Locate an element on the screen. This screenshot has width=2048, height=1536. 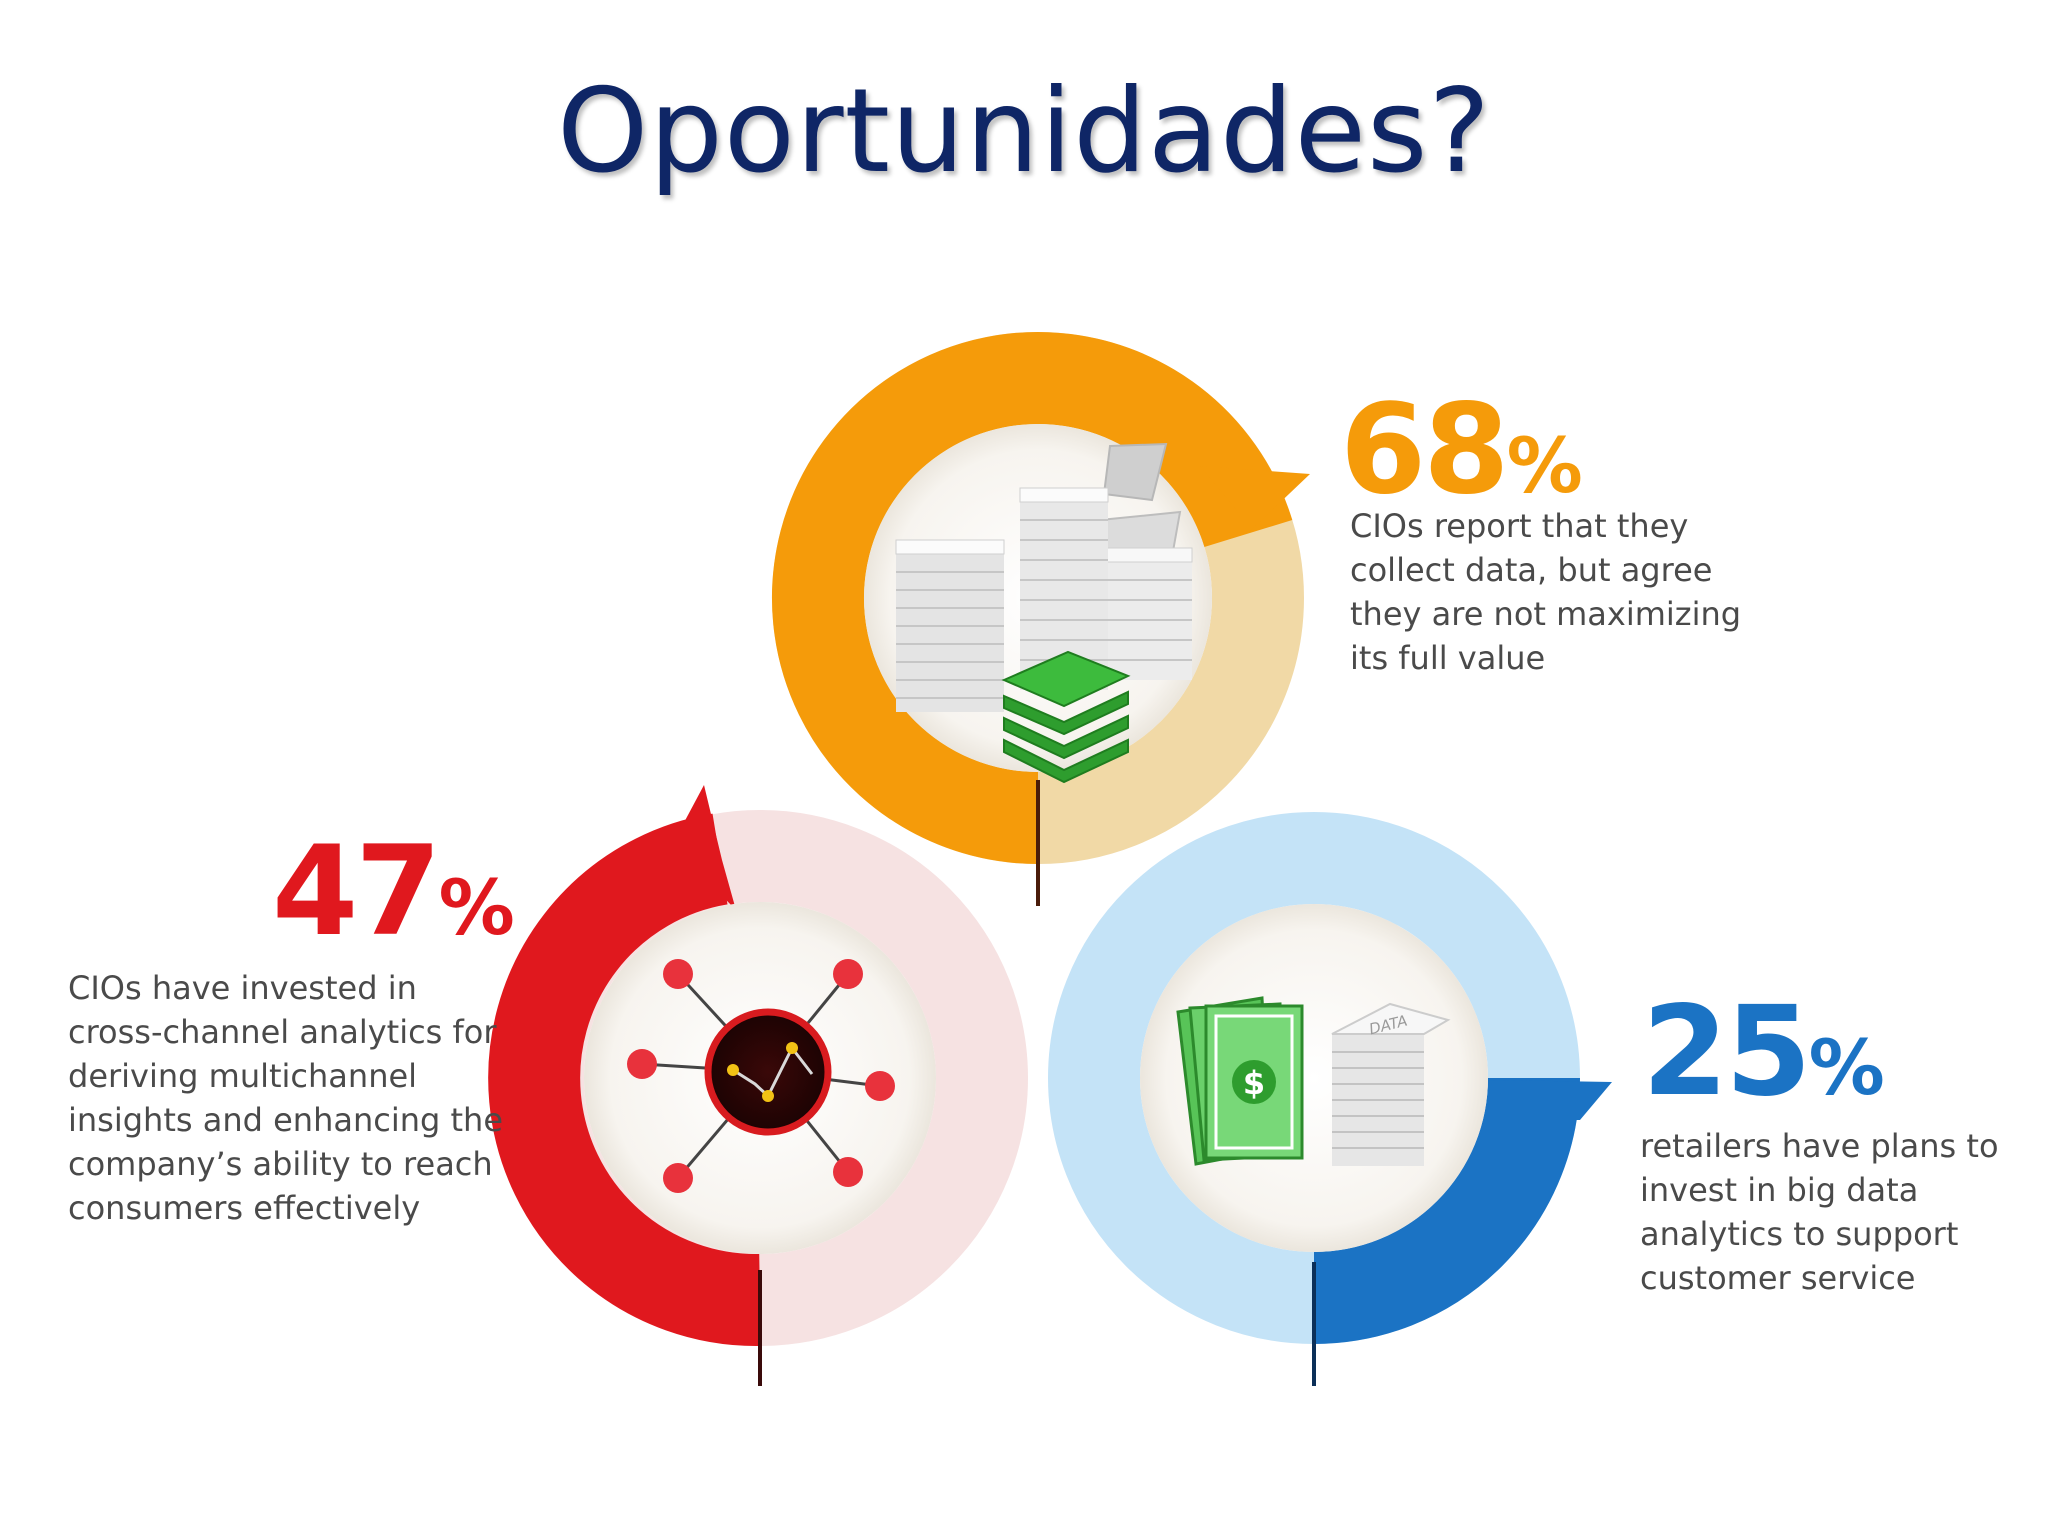
stat-47-value: 47 is located at coordinates (357, 892).